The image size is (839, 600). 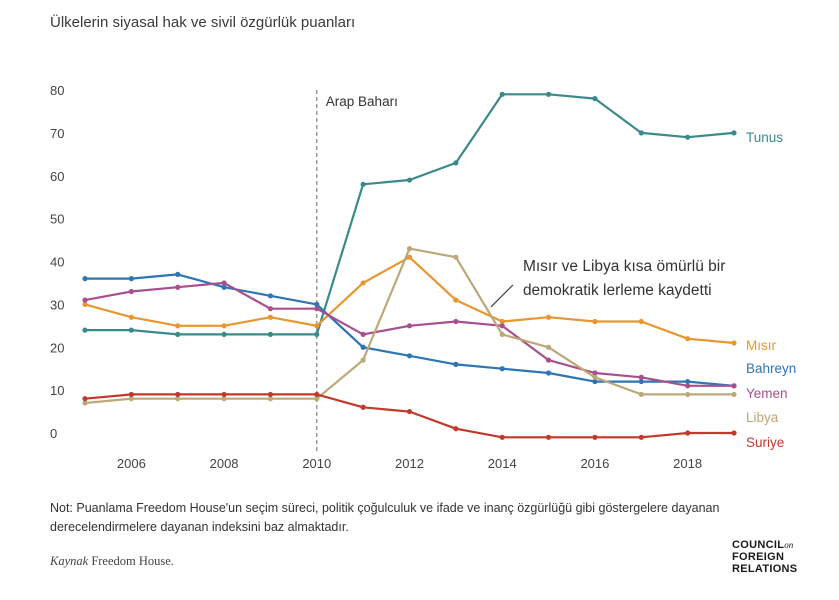 What do you see at coordinates (57, 176) in the screenshot?
I see `y-tick-label: 60` at bounding box center [57, 176].